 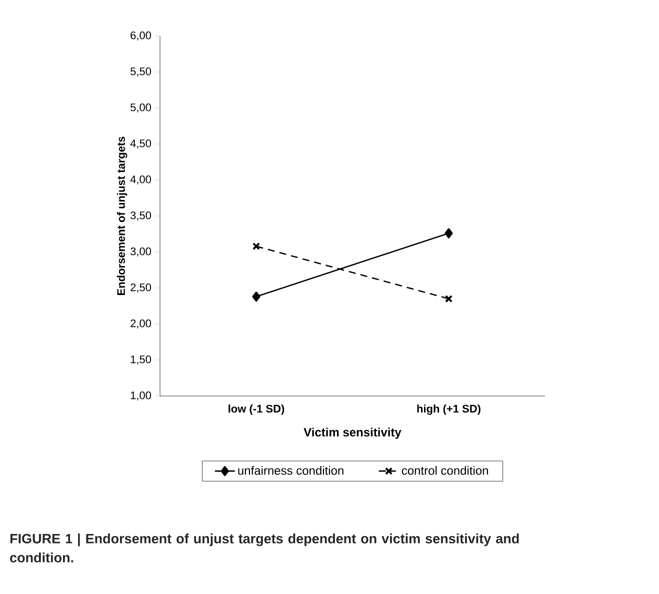 I want to click on legend-label: control condition, so click(x=445, y=470).